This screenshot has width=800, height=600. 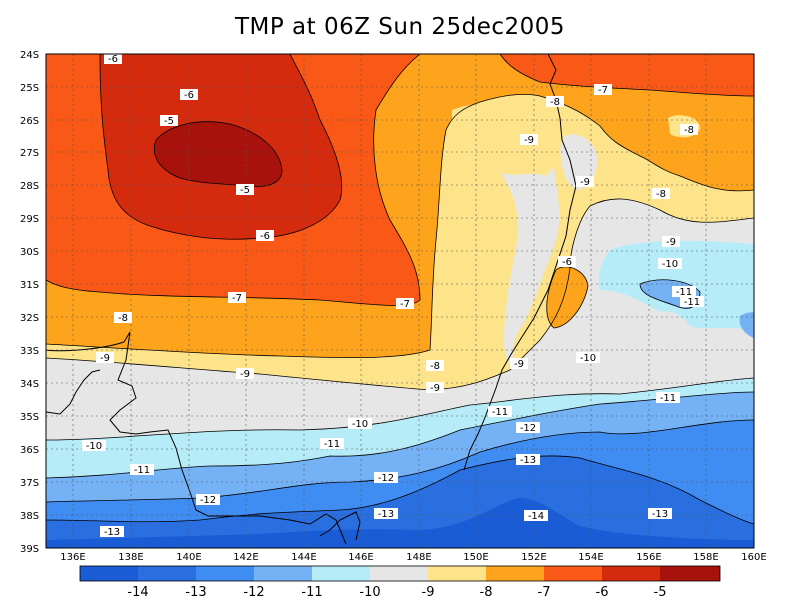 I want to click on contour-label-27: -11, so click(x=692, y=302).